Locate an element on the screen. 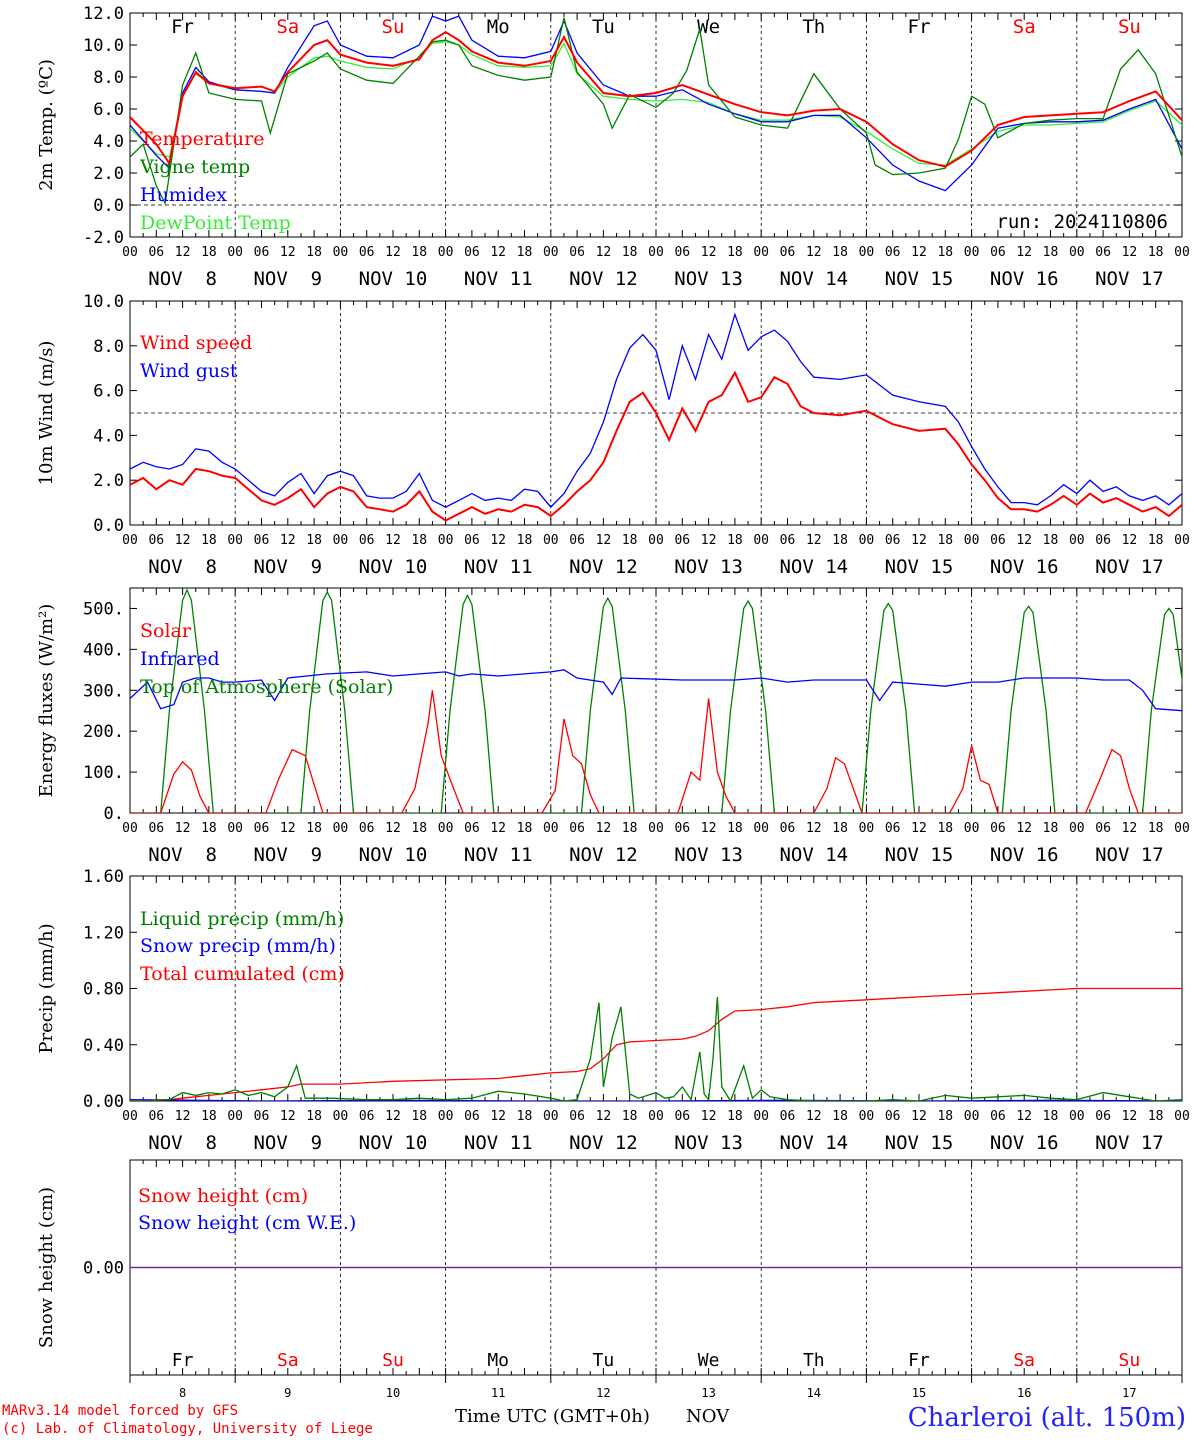 The width and height of the screenshot is (1194, 1440). series-humidex is located at coordinates (656, 103).